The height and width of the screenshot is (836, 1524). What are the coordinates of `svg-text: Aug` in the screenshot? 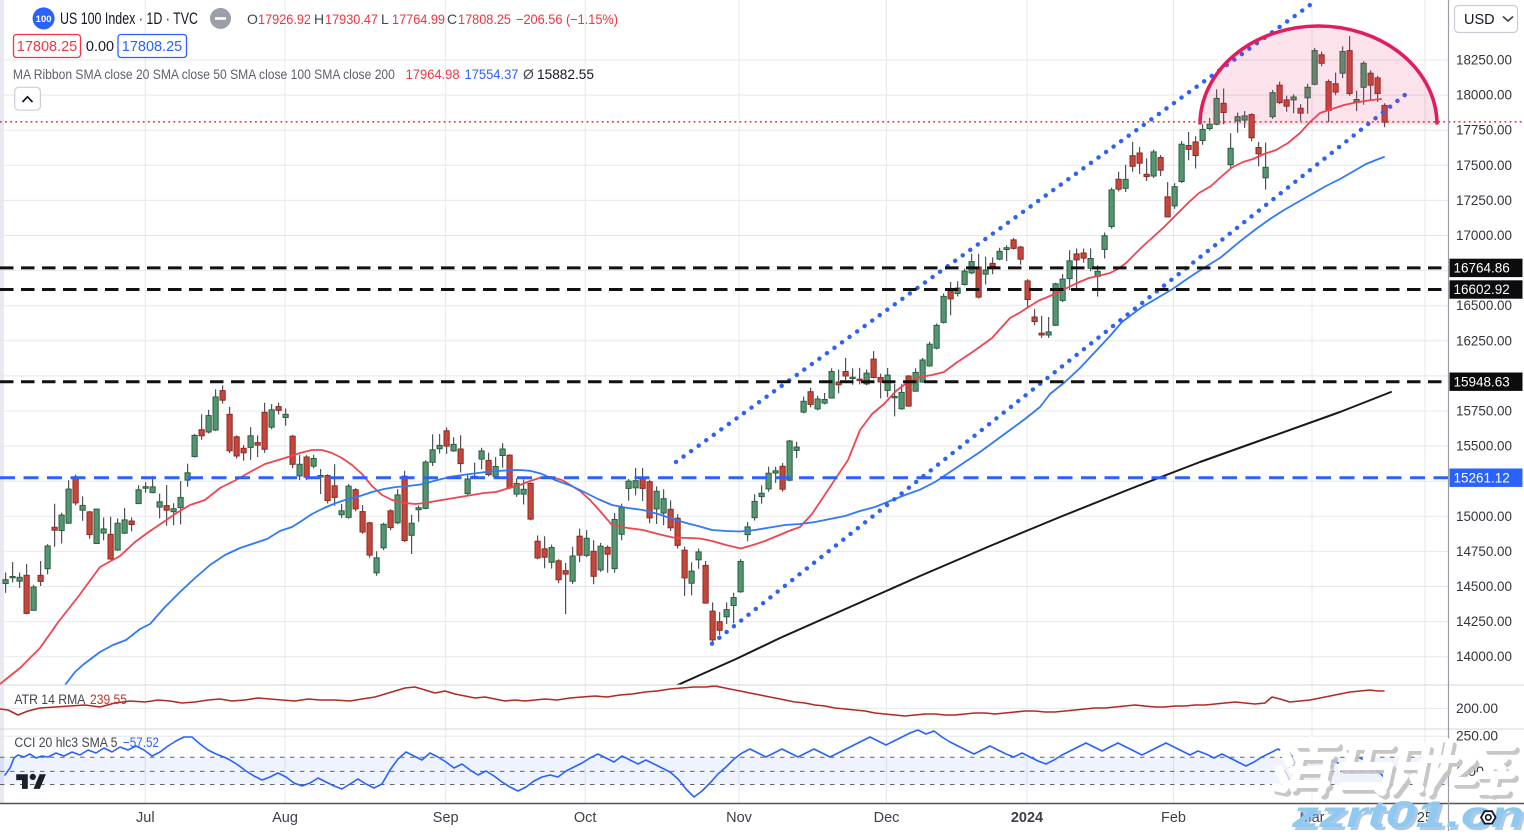 It's located at (285, 818).